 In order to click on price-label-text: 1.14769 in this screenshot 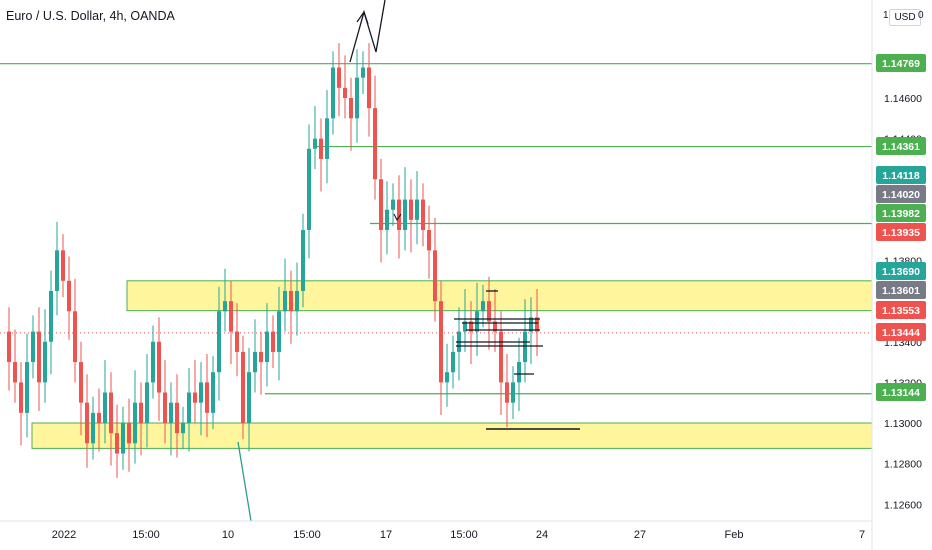, I will do `click(901, 64)`.